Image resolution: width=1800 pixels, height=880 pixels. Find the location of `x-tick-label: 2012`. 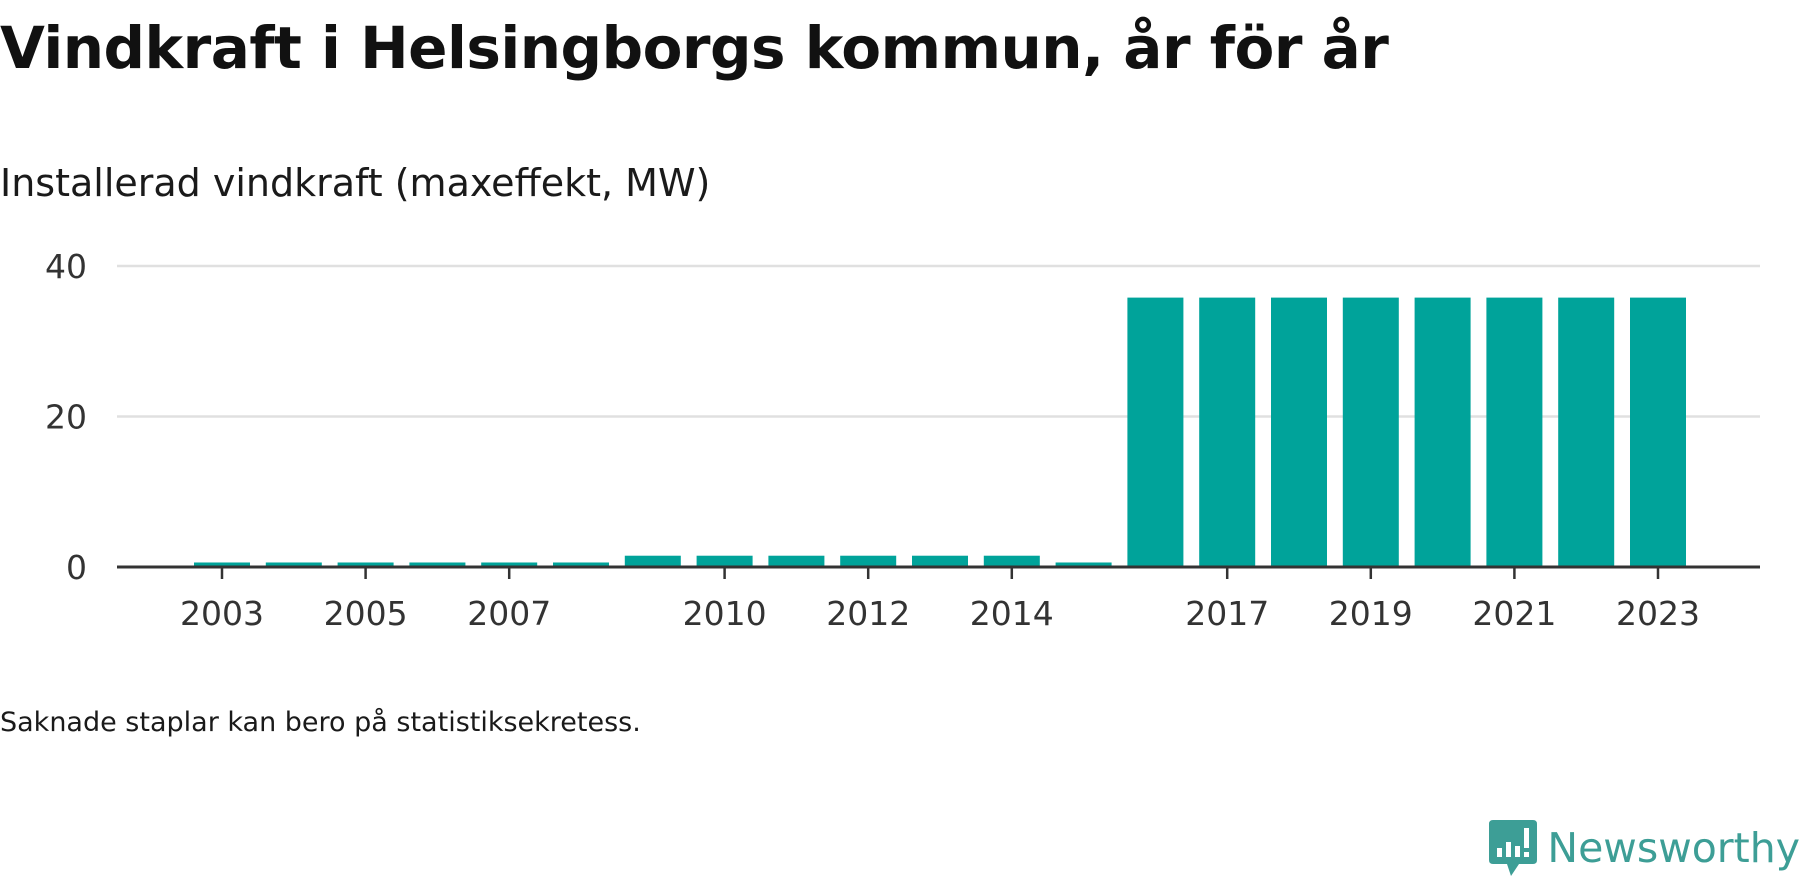

x-tick-label: 2012 is located at coordinates (868, 613).